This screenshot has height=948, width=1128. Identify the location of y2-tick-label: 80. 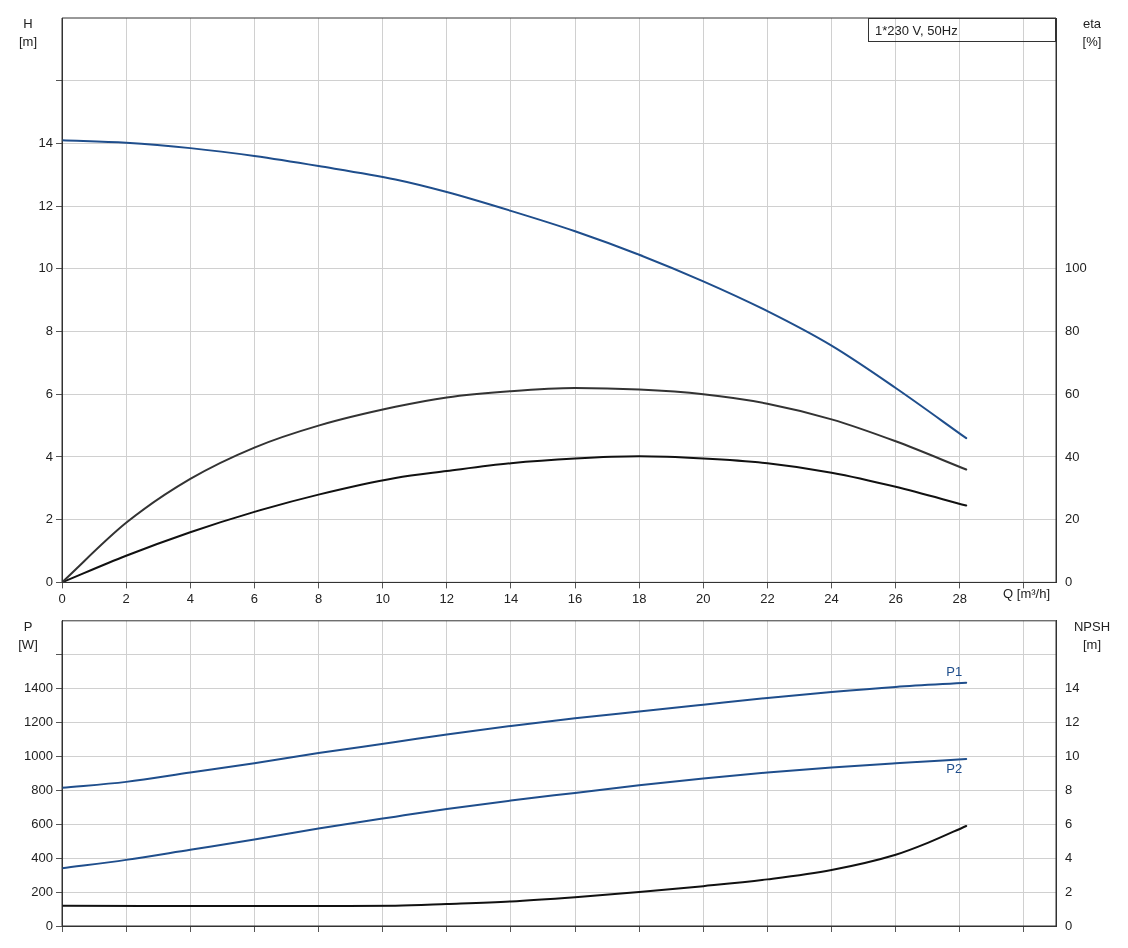
(1072, 331).